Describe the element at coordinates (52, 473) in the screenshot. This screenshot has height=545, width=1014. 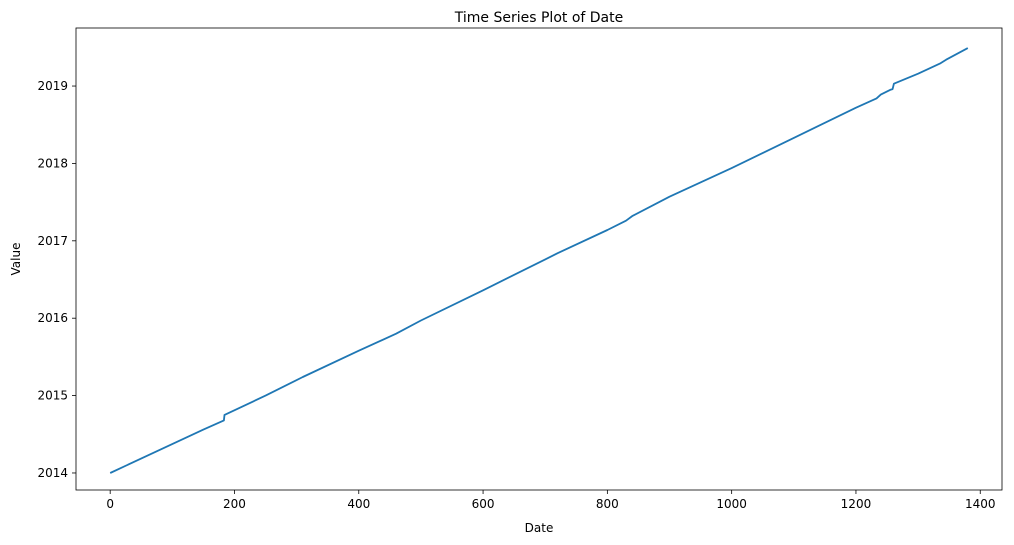
I see `y-tick-label: 2014` at that location.